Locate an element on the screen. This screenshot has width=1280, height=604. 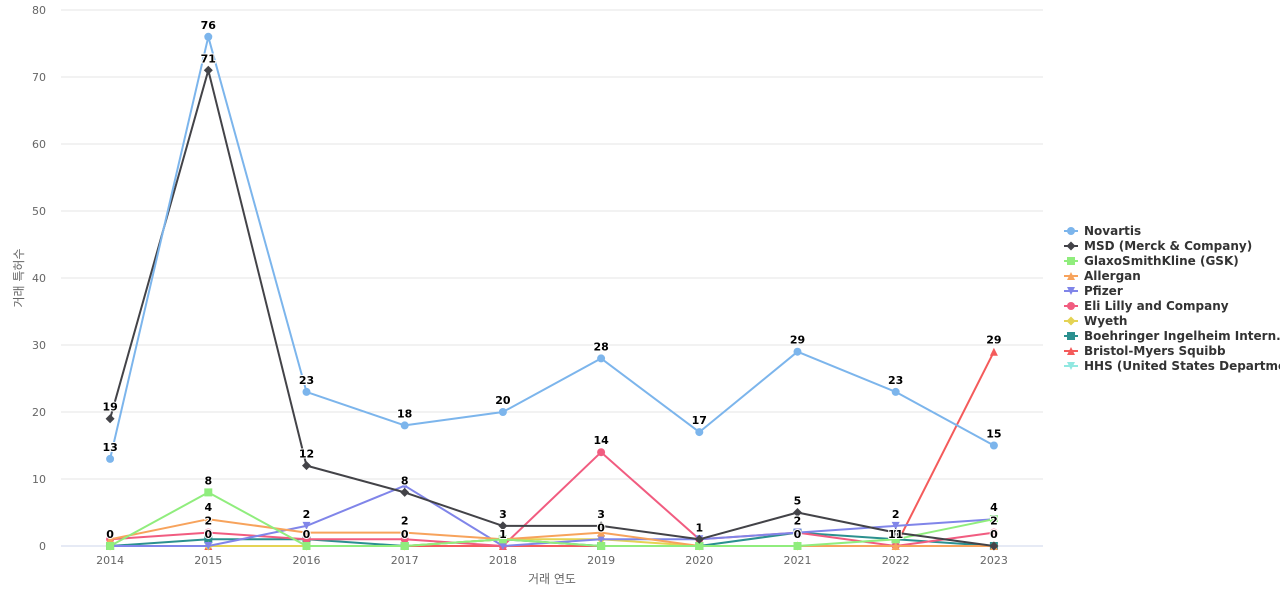
data-label: 0 is located at coordinates (208, 534).